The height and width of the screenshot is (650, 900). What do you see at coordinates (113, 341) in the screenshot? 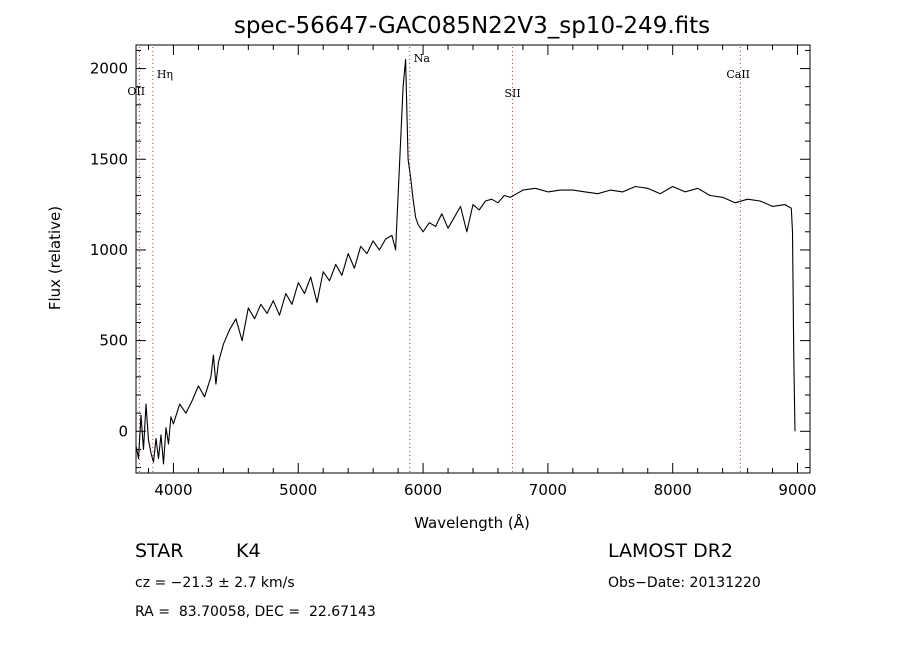
I see `y-tick-label: 500` at bounding box center [113, 341].